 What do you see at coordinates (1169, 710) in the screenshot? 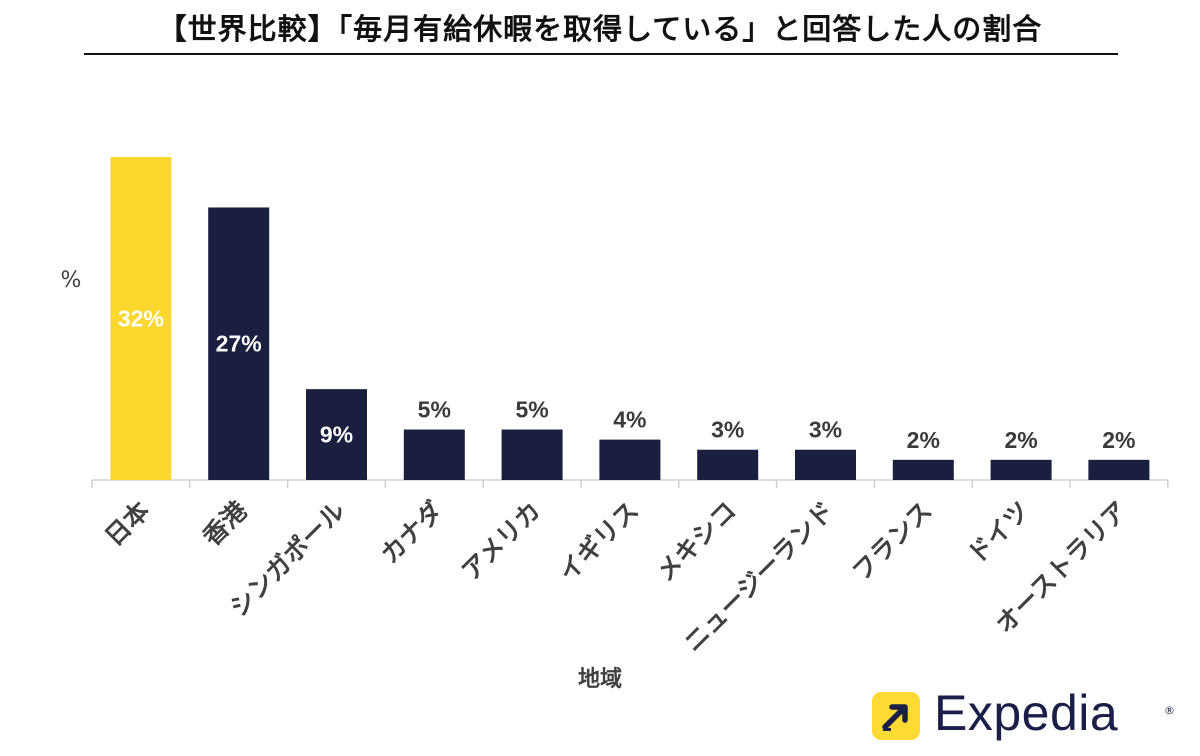
I see `registered-mark: ®` at bounding box center [1169, 710].